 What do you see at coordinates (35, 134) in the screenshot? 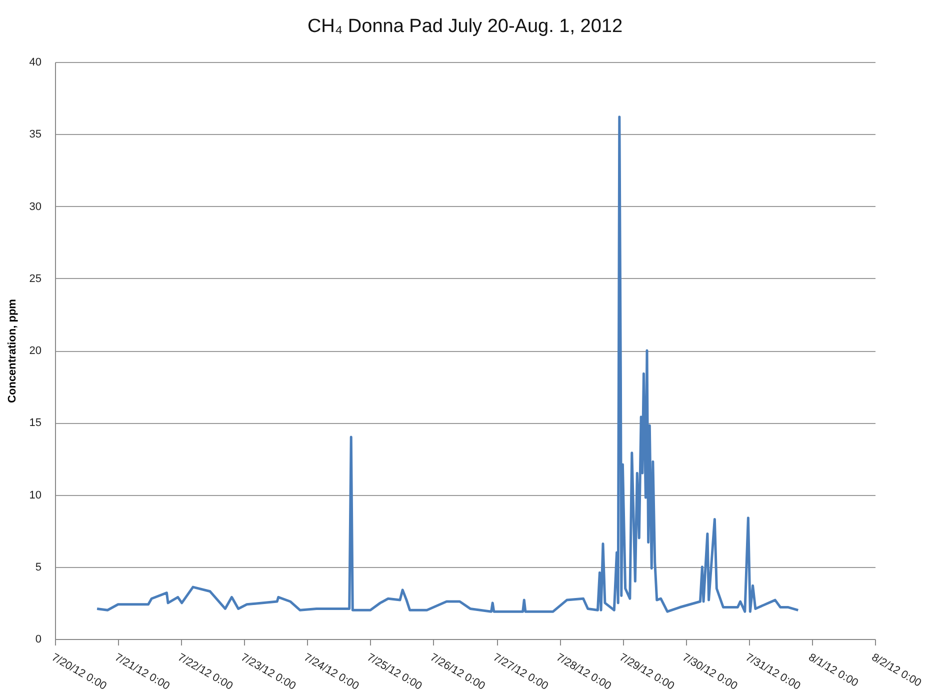
I see `y-tick-label: 35` at bounding box center [35, 134].